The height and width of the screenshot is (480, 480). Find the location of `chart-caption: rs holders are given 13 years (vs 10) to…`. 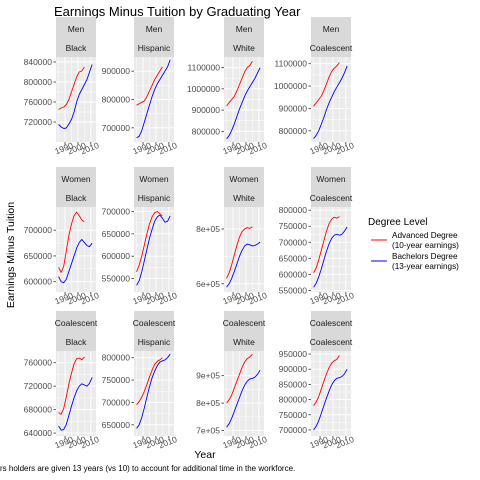

chart-caption: rs holders are given 13 years (vs 10) to… is located at coordinates (147, 468).